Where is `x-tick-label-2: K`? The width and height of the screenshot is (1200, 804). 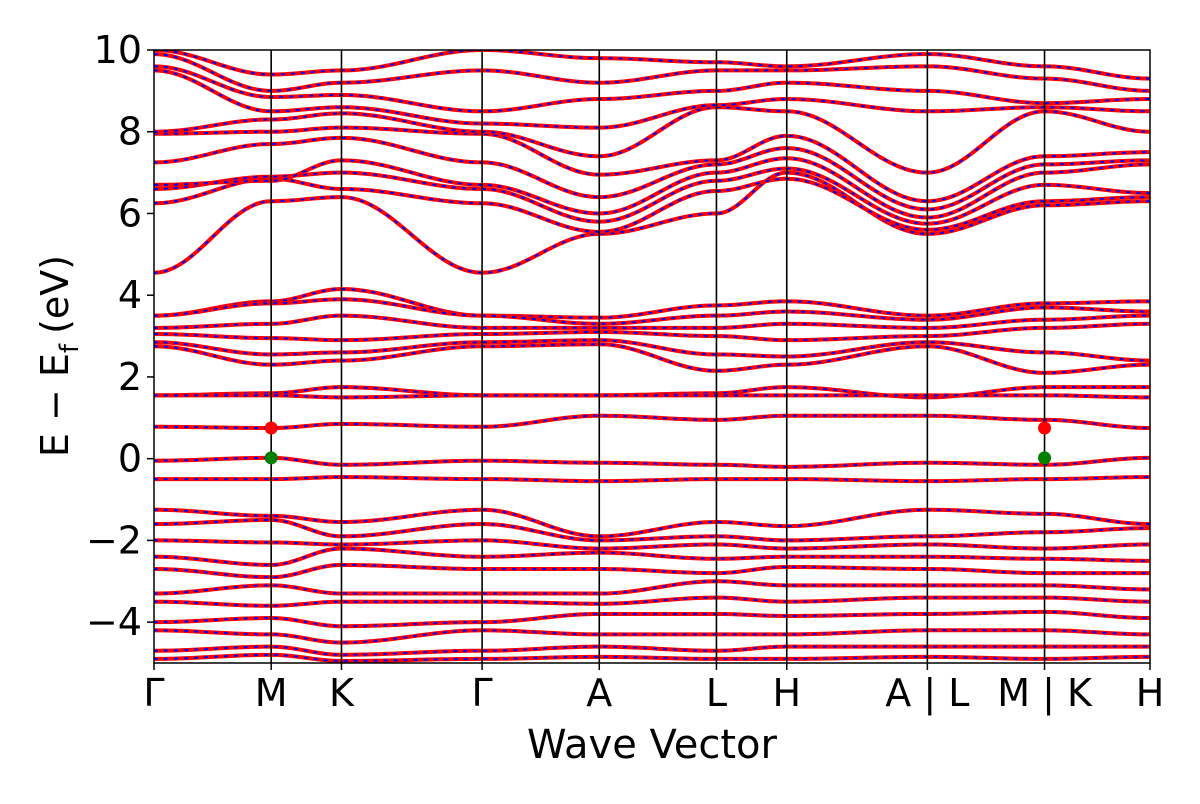
x-tick-label-2: K is located at coordinates (342, 693).